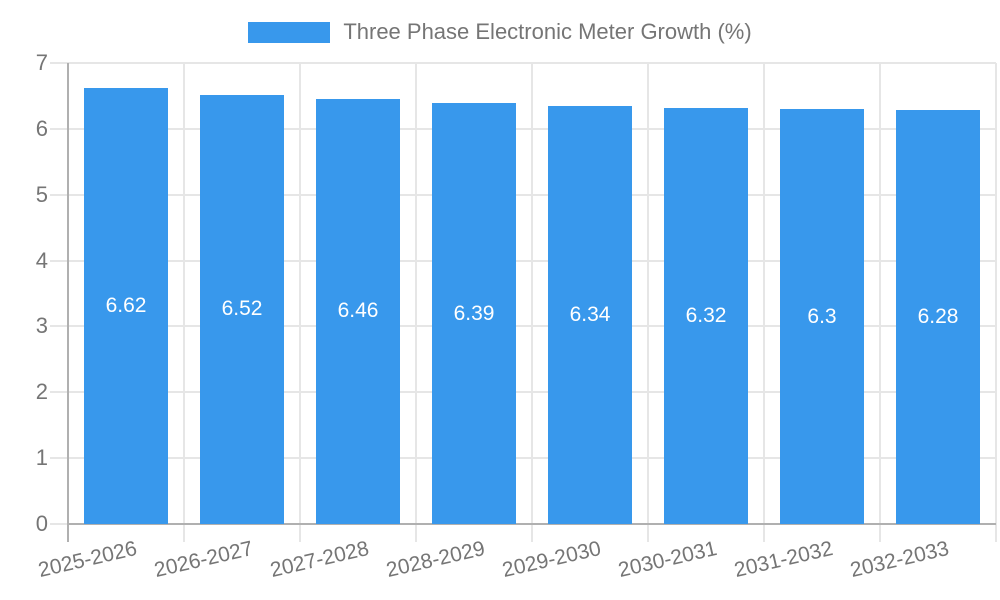 The height and width of the screenshot is (600, 1000). Describe the element at coordinates (668, 560) in the screenshot. I see `x-tick-label: 2030-2031` at that location.